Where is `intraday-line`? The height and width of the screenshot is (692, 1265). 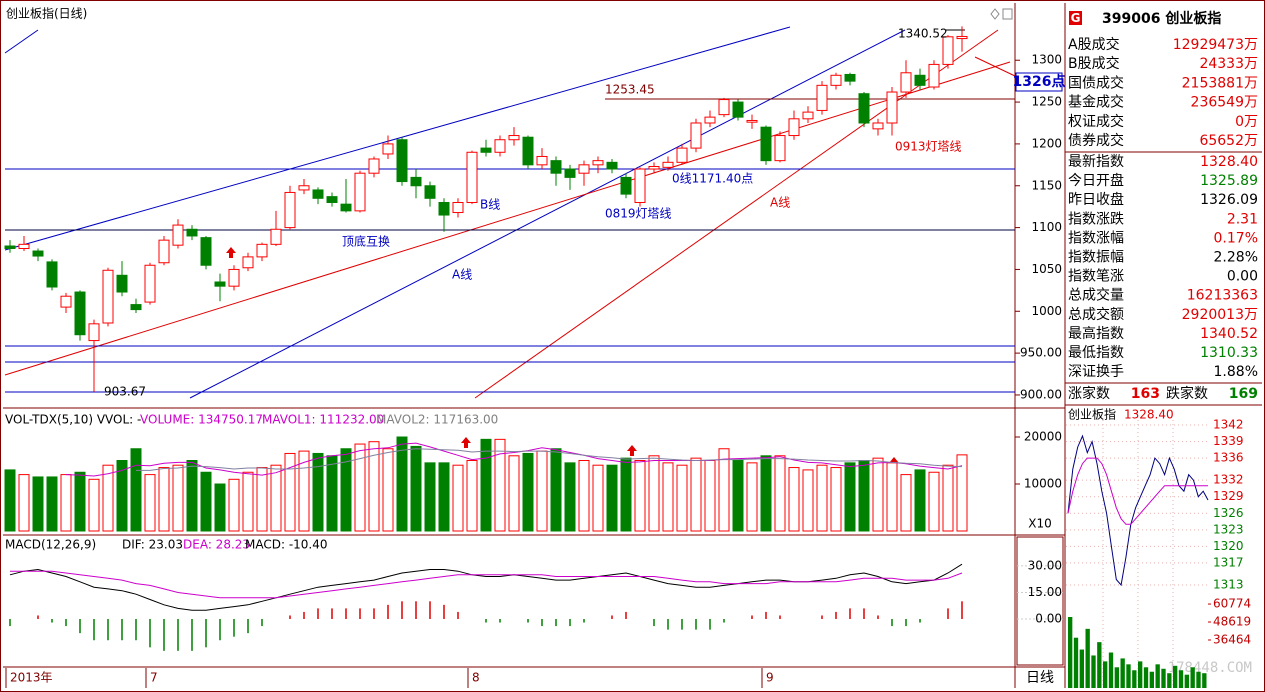 intraday-line is located at coordinates (1138, 510).